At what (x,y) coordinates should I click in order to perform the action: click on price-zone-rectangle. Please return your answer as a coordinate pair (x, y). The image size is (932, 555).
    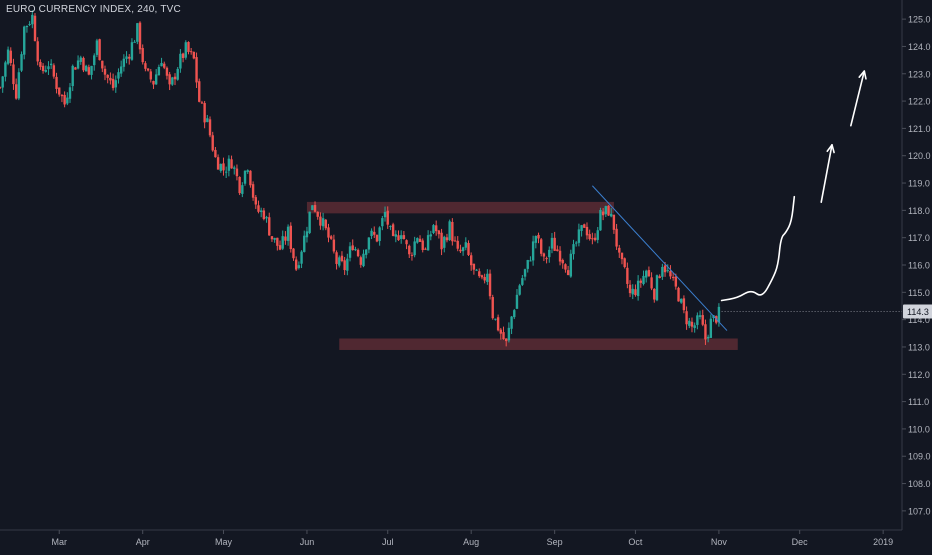
    Looking at the image, I should click on (460, 207).